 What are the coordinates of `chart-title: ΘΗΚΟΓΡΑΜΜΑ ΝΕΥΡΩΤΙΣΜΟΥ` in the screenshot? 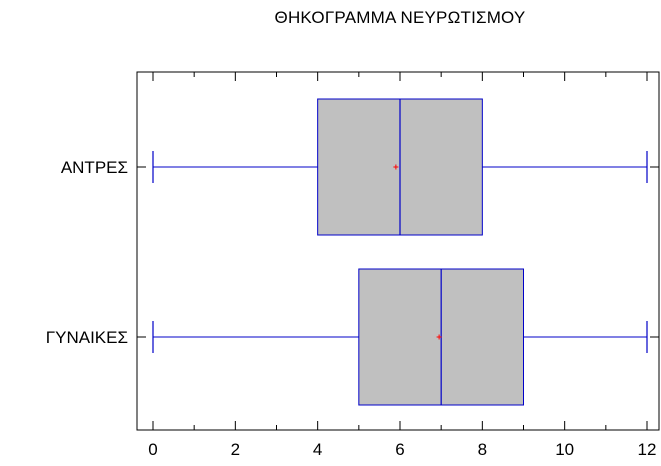 It's located at (400, 17).